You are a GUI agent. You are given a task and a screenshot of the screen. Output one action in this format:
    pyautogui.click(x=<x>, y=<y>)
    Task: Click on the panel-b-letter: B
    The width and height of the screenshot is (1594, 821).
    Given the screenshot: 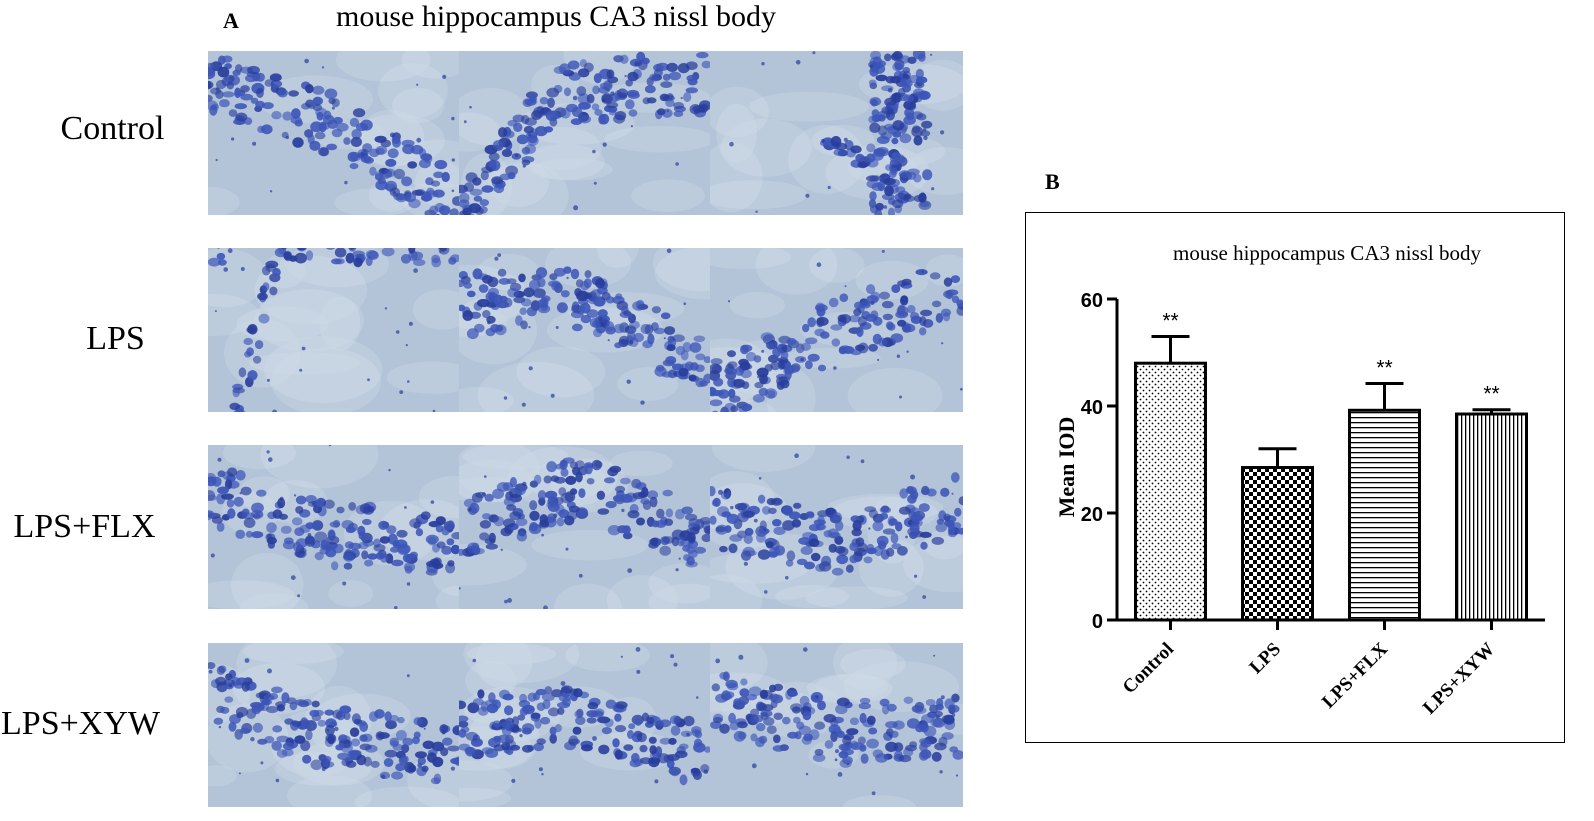 What is the action you would take?
    pyautogui.click(x=1052, y=181)
    